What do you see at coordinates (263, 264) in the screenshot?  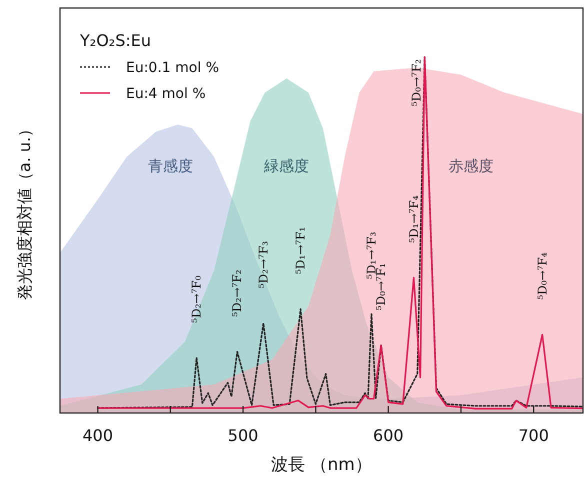 I see `annotation: ⁵D₂→⁷F₃` at bounding box center [263, 264].